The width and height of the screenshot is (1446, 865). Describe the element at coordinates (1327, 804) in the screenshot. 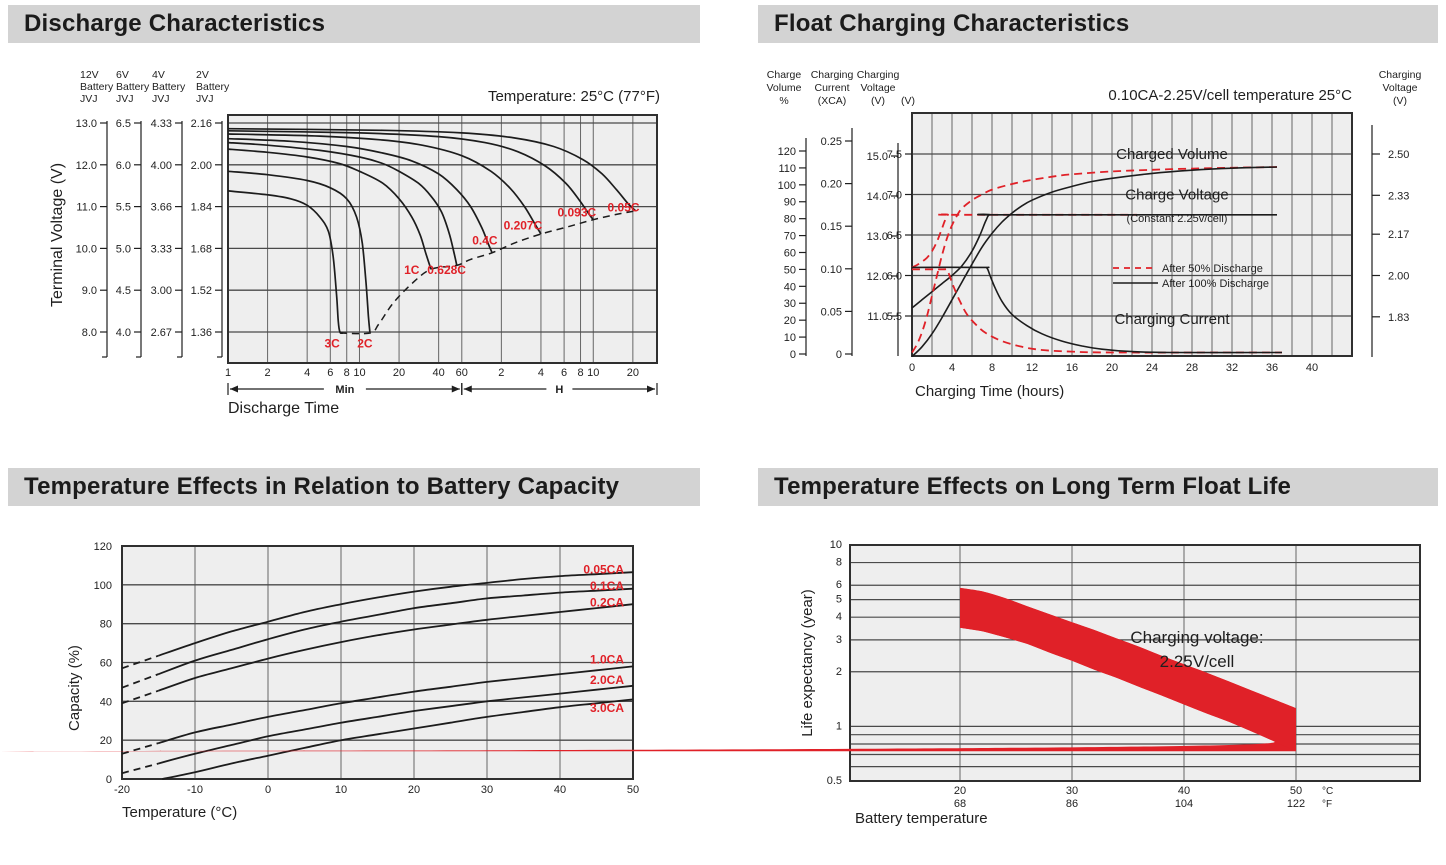

I see `svg-text: °F` at that location.